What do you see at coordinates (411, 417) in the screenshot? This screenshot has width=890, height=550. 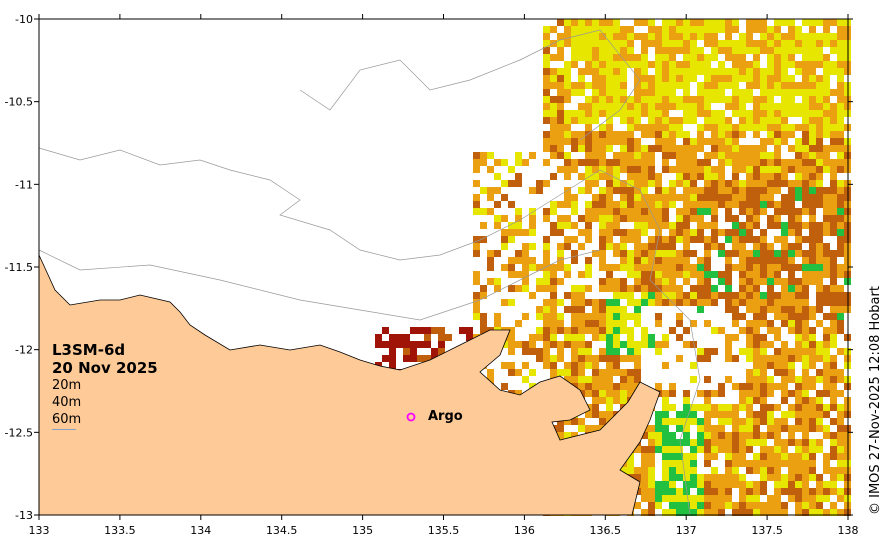 I see `argo-float-marker` at bounding box center [411, 417].